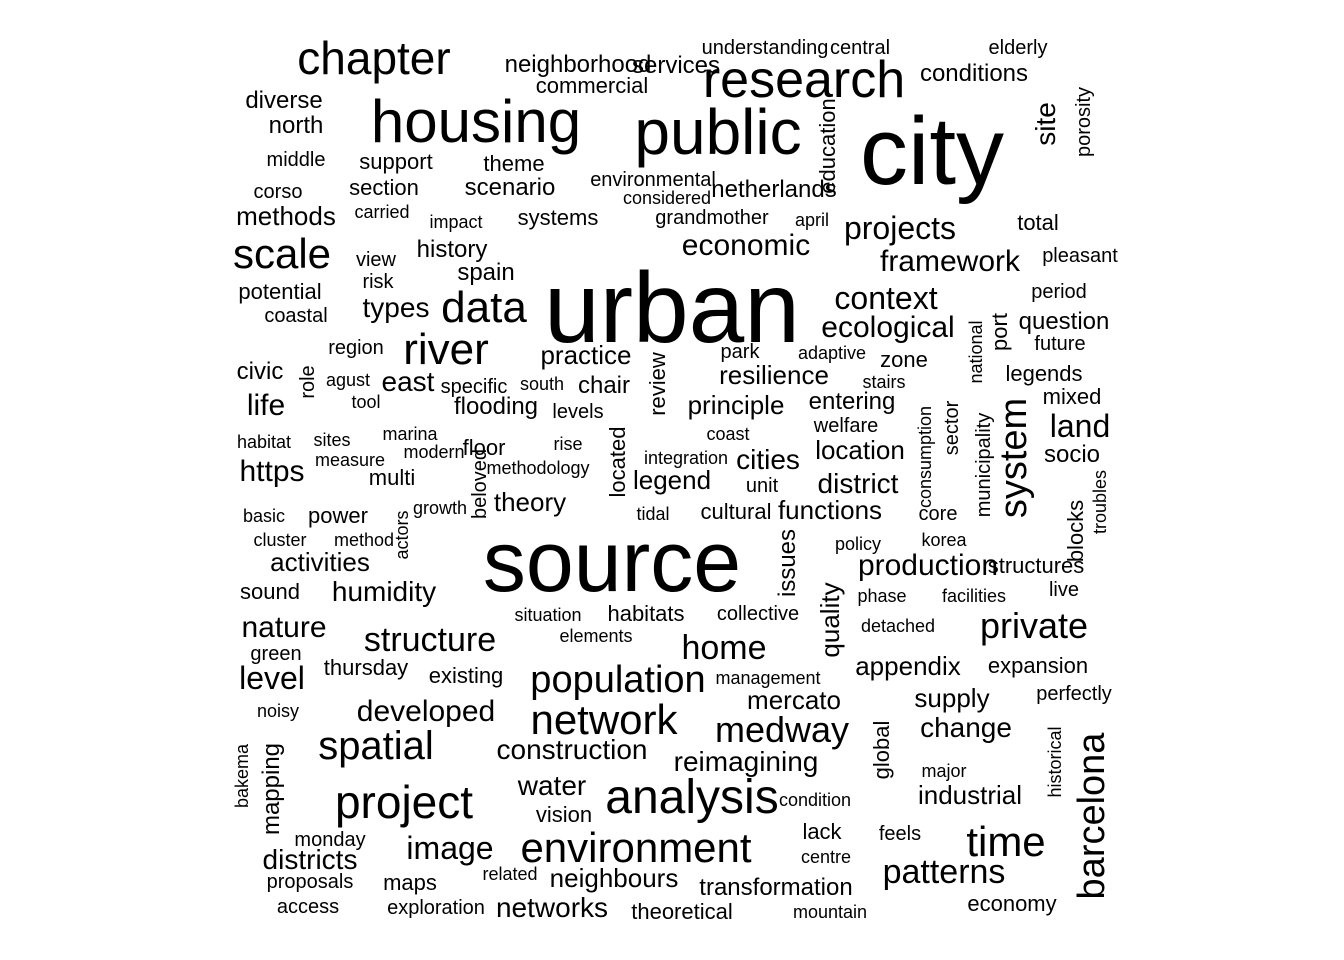 Image resolution: width=1344 pixels, height=960 pixels. Describe the element at coordinates (765, 48) in the screenshot. I see `cloud-word: understanding` at that location.